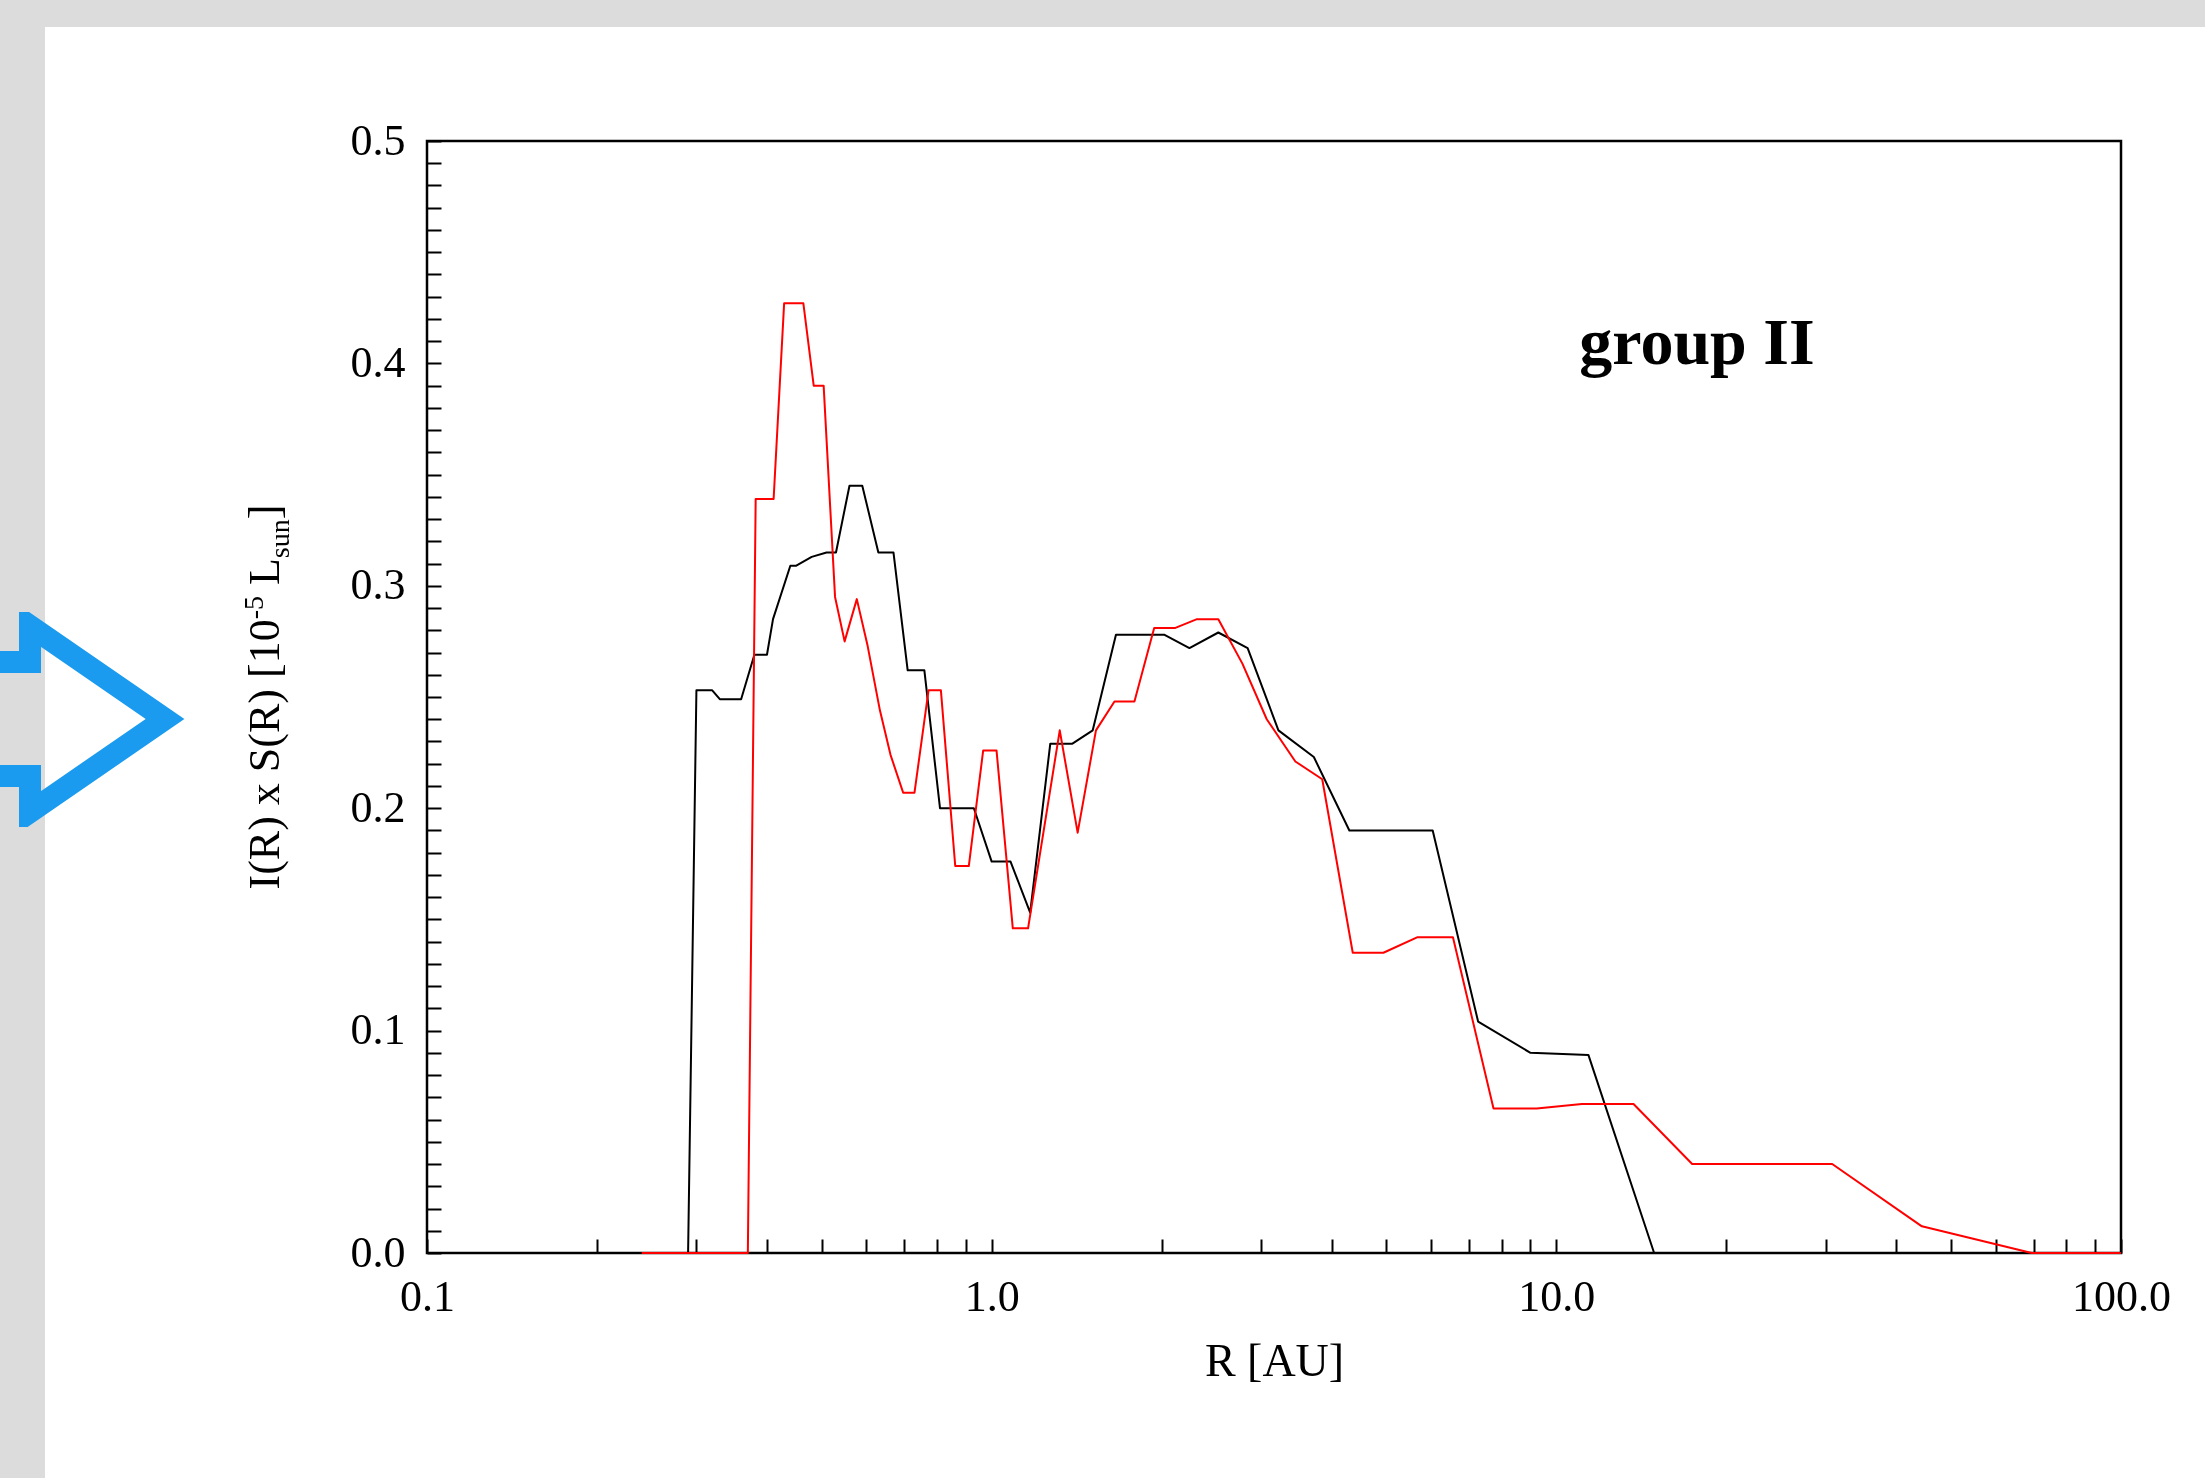  Describe the element at coordinates (1557, 1296) in the screenshot. I see `x-tick-label: 10.0` at that location.